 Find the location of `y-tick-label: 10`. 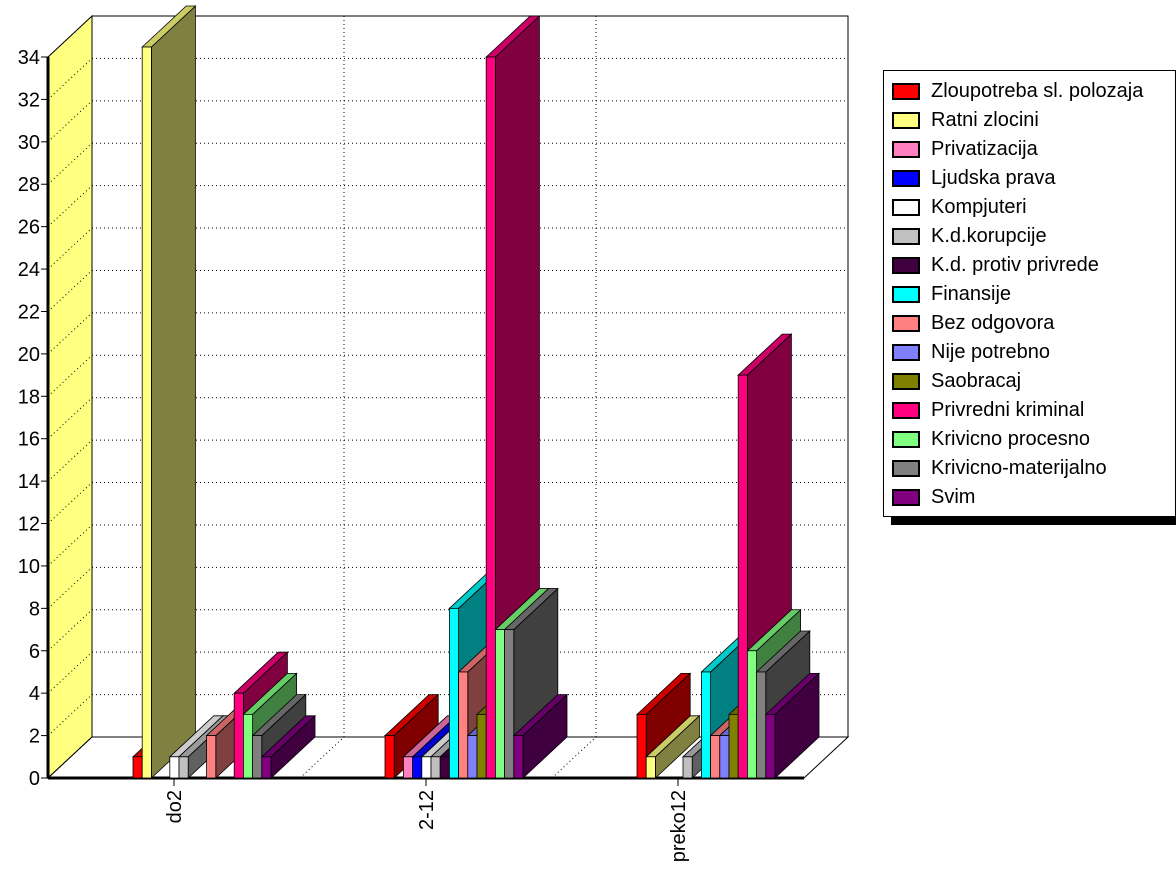

y-tick-label: 10 is located at coordinates (29, 567).